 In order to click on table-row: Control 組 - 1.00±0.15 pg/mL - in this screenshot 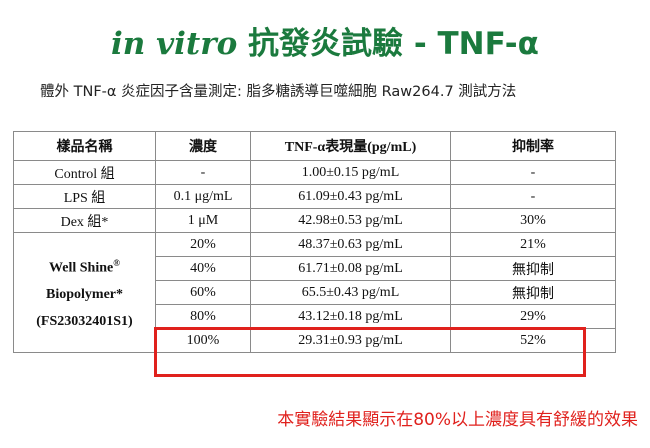, I will do `click(314, 172)`.